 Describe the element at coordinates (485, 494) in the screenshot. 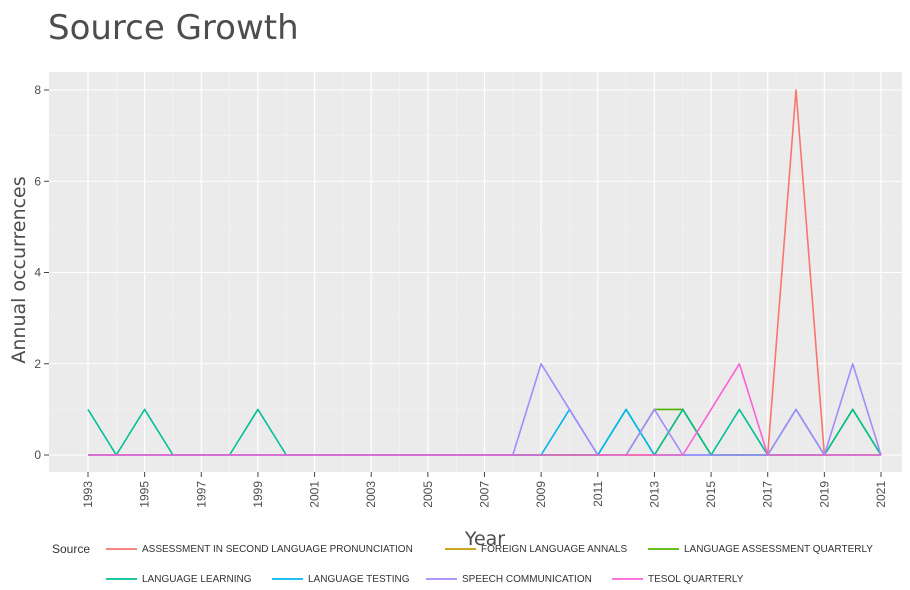

I see `x-tick-label: 2007` at that location.